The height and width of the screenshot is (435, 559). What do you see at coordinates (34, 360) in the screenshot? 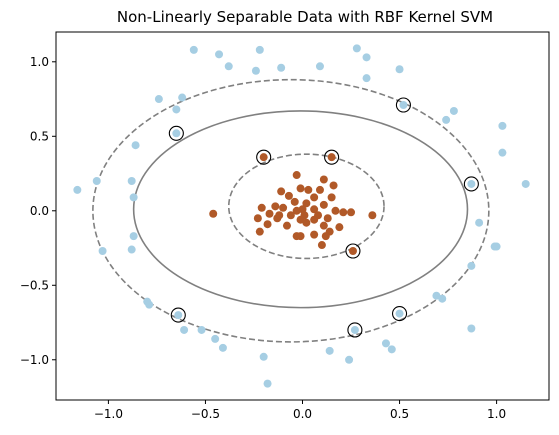
I see `y-tick-label-0: −1.0` at bounding box center [34, 360].